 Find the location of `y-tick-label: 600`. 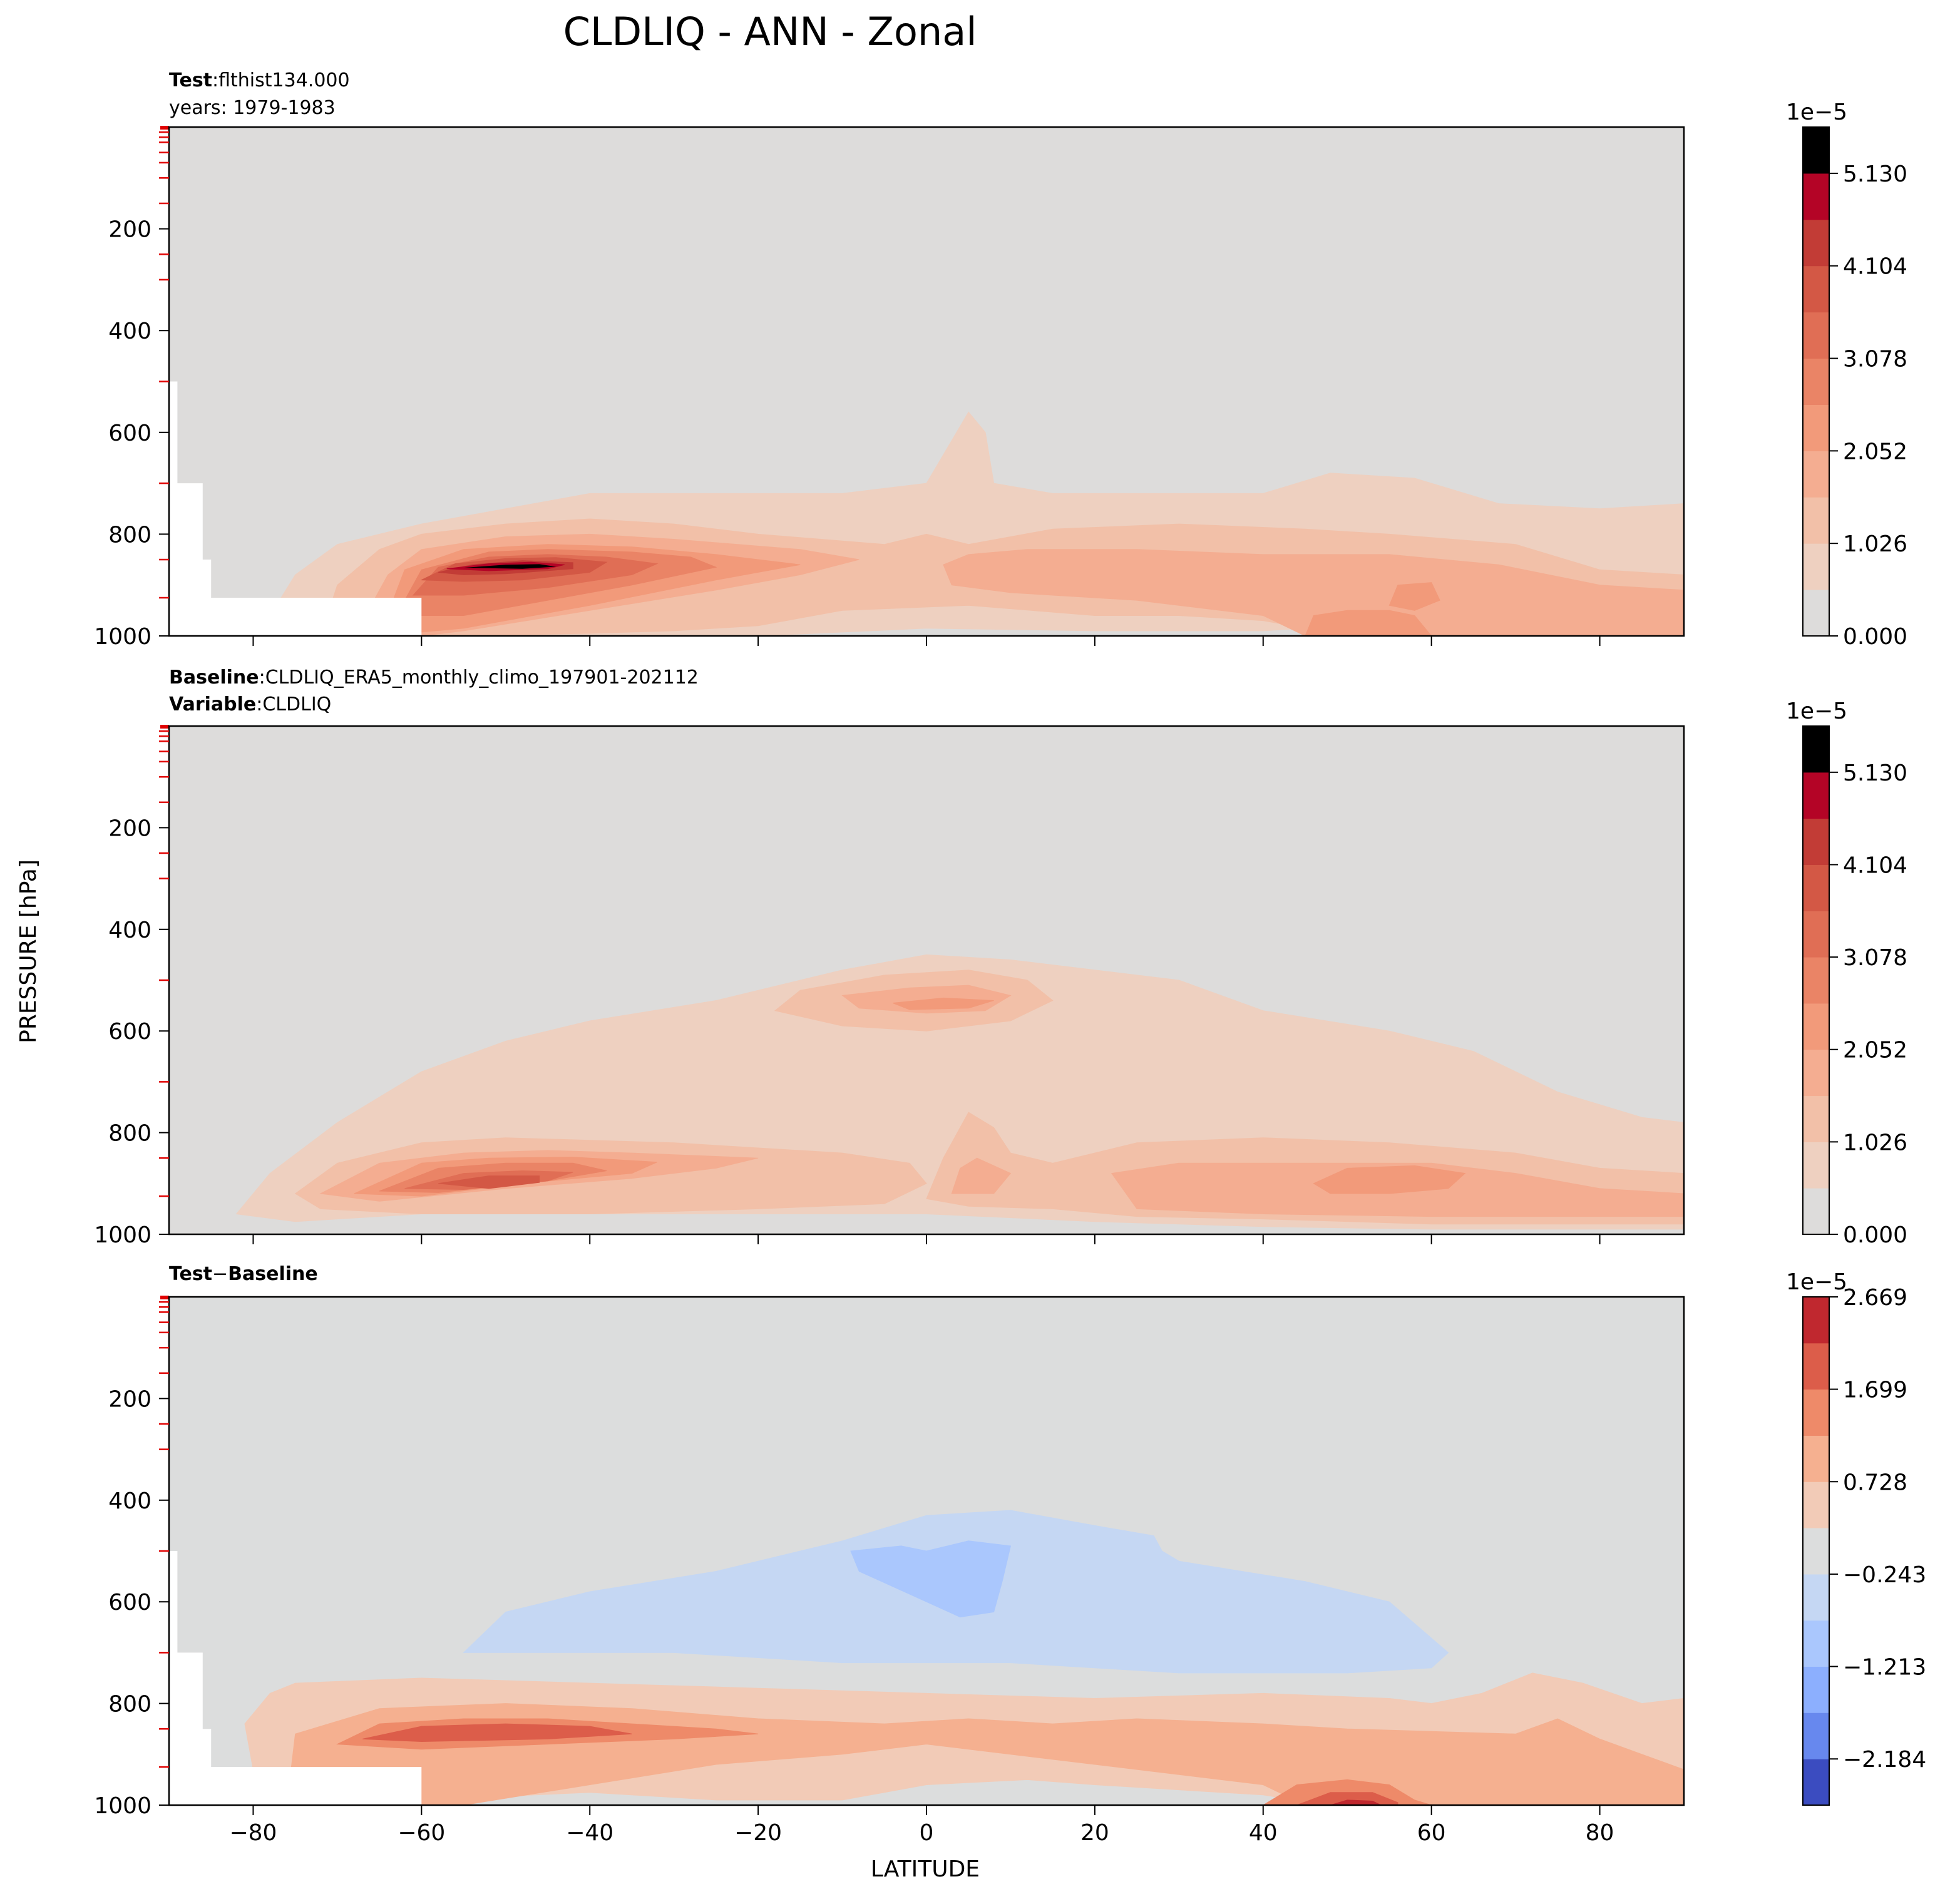

y-tick-label: 600 is located at coordinates (129, 1032).